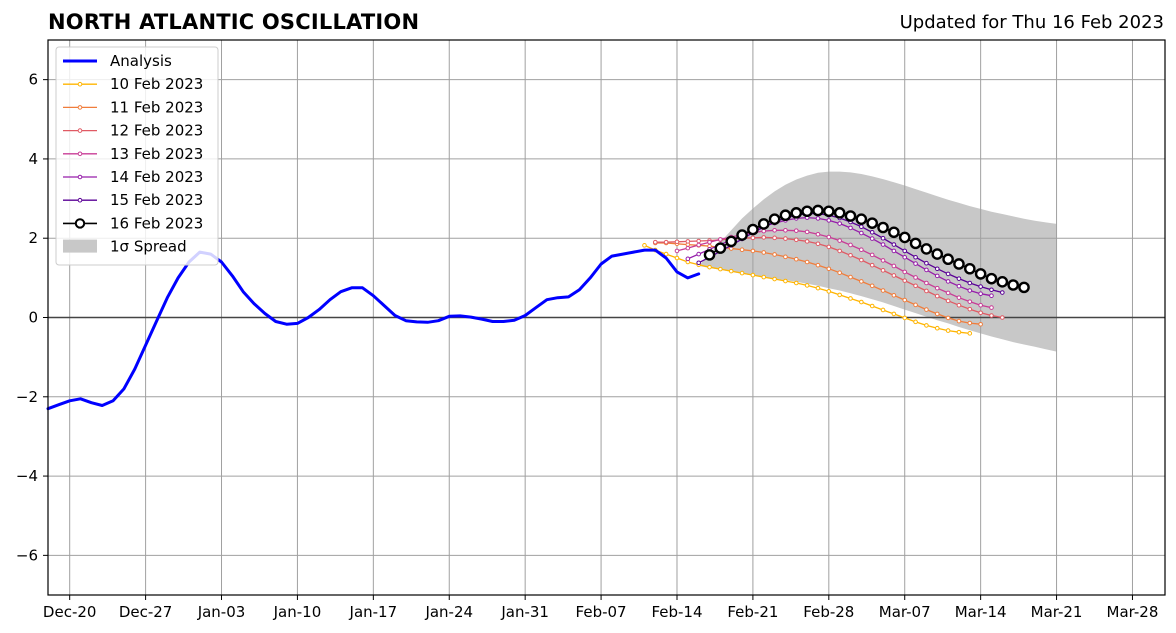 The width and height of the screenshot is (1176, 633). What do you see at coordinates (156, 131) in the screenshot?
I see `legend-label: 12 Feb 2023` at bounding box center [156, 131].